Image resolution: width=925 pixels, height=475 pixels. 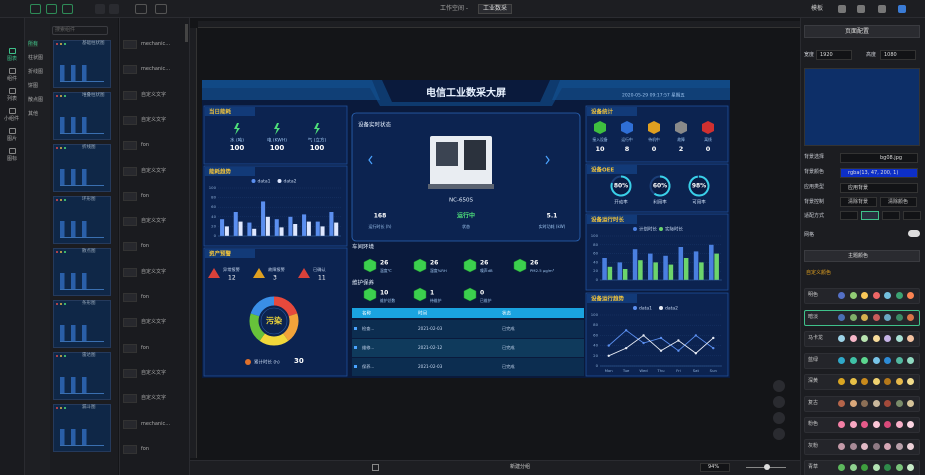 What do you see at coordinates (93, 95) in the screenshot?
I see `thumbnail-label: 堆叠柱状图` at bounding box center [93, 95].